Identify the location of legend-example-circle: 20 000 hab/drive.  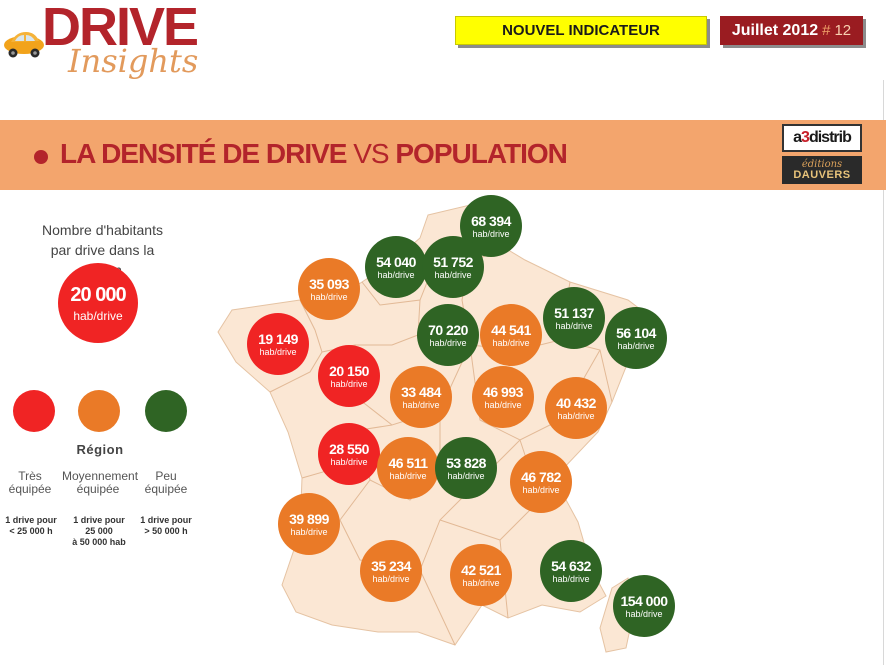
(98, 303).